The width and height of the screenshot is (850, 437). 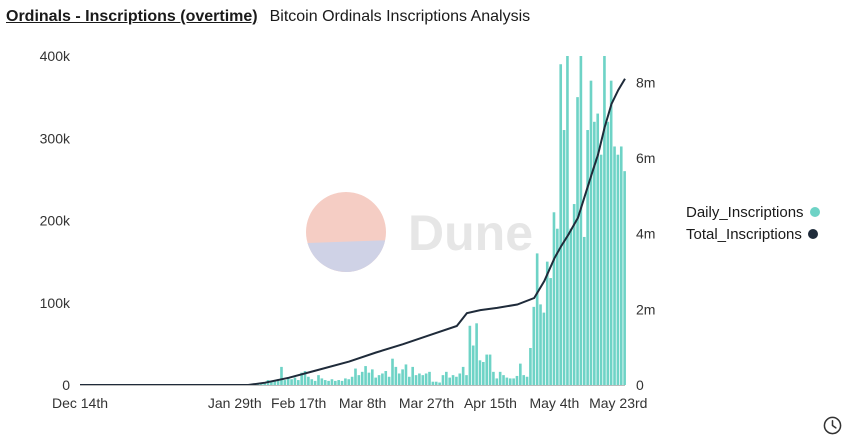 I want to click on x-tick-label: May 4th, so click(x=554, y=403).